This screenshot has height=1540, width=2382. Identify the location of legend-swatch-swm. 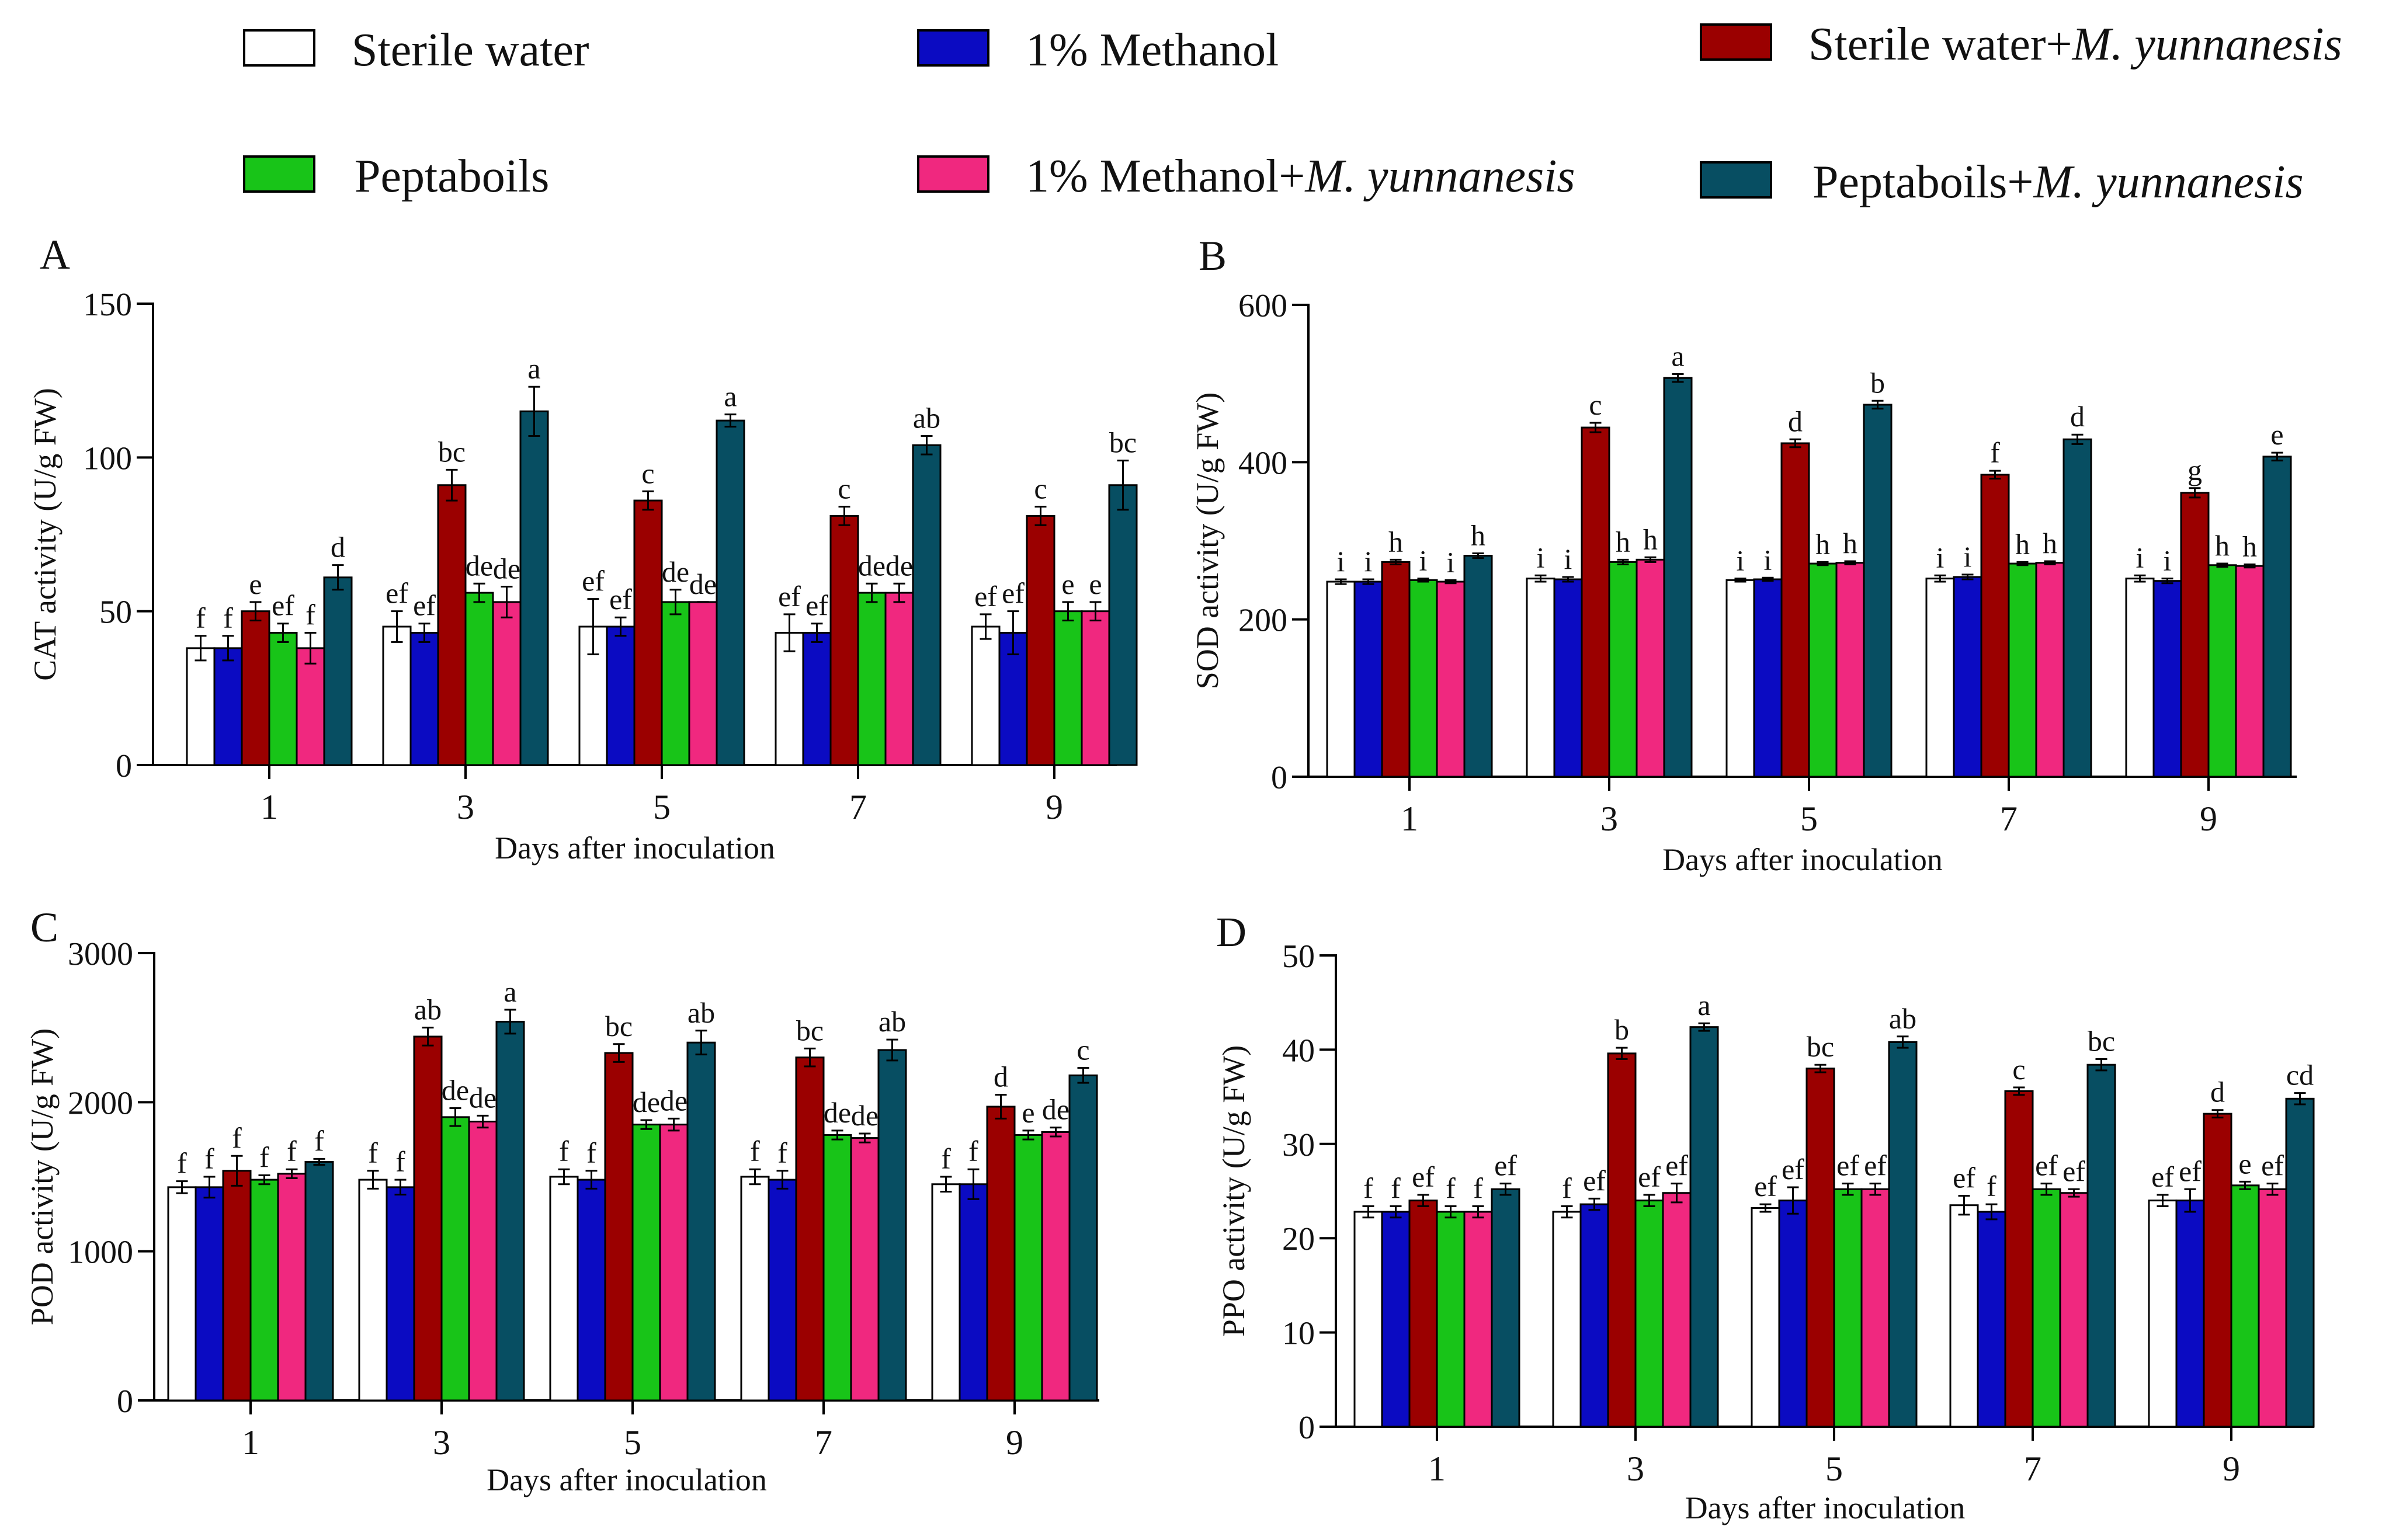
(1736, 42).